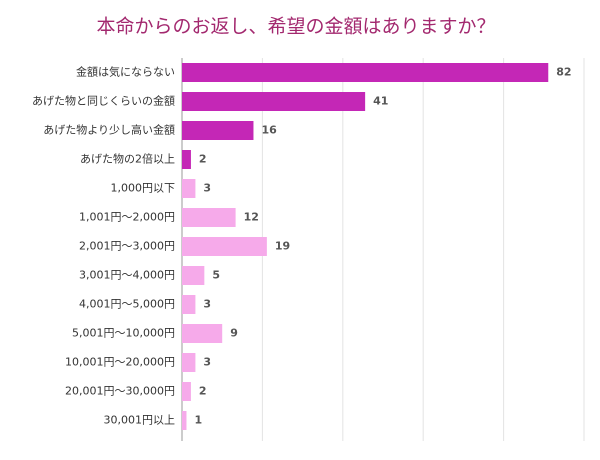 Image resolution: width=600 pixels, height=460 pixels. I want to click on value-label: 12, so click(251, 217).